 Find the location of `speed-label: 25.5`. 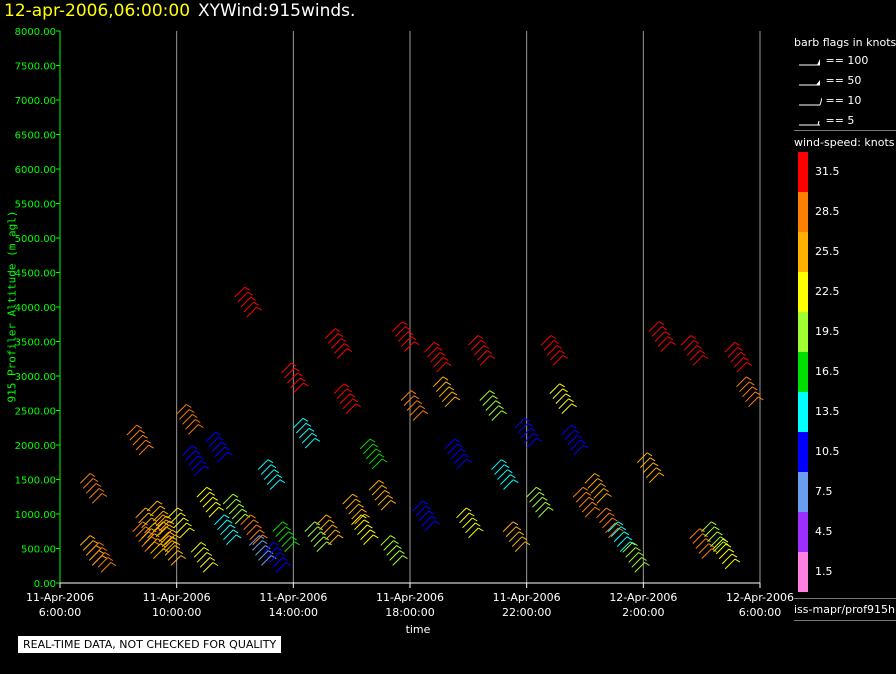

speed-label: 25.5 is located at coordinates (827, 251).